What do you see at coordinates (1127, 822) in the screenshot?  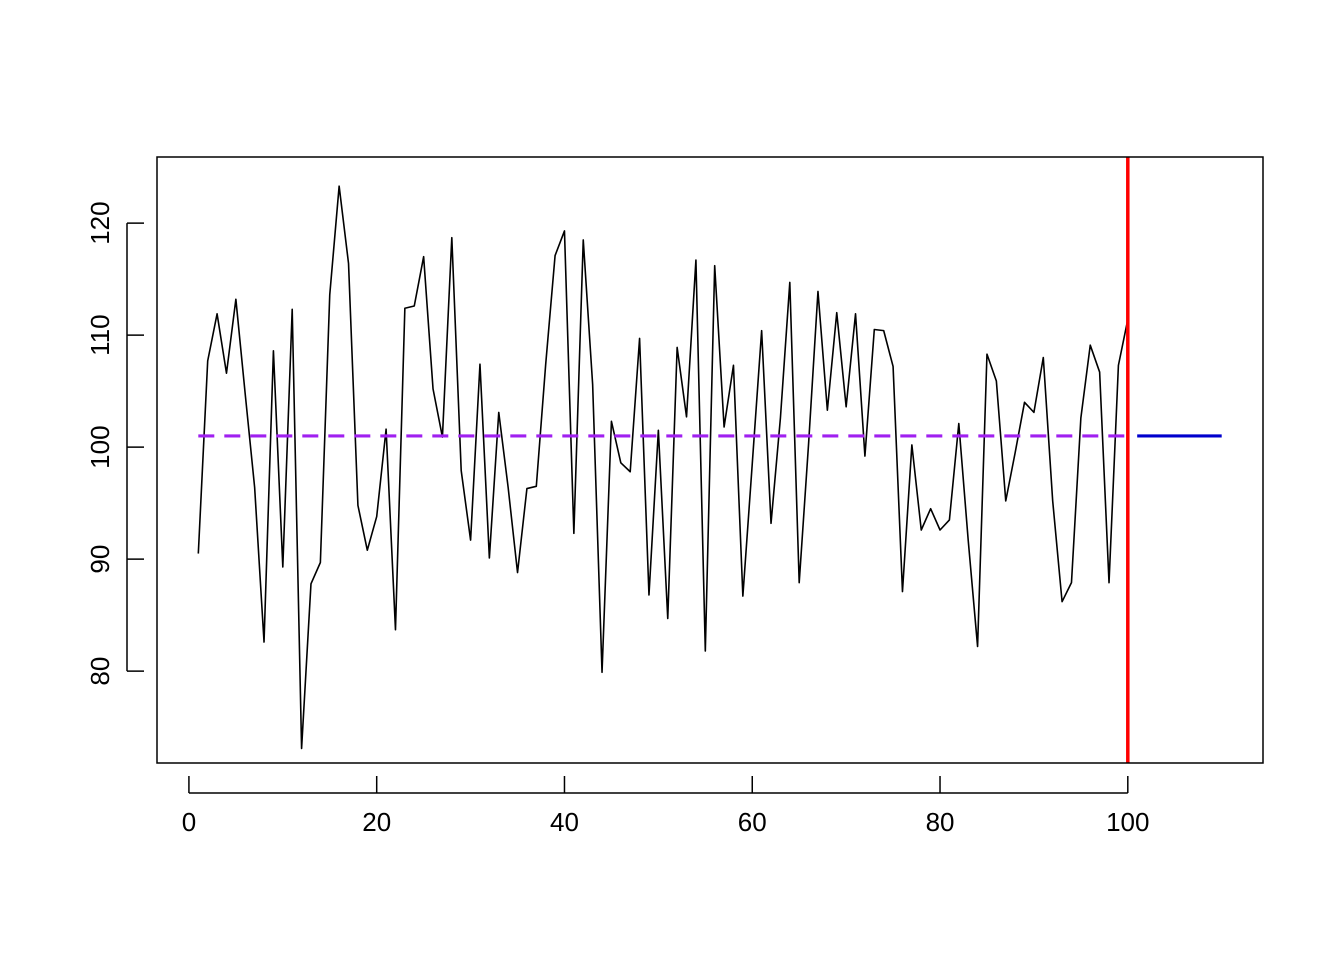 I see `x-tick-label: 100` at bounding box center [1127, 822].